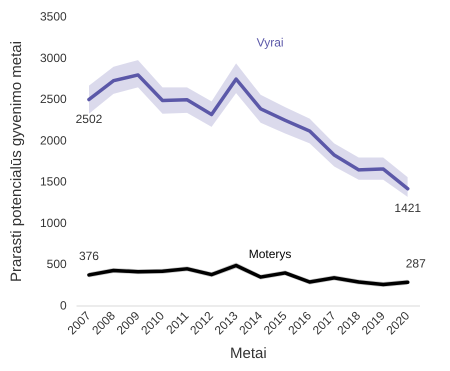  What do you see at coordinates (64, 305) in the screenshot?
I see `y-tick-label: 0` at bounding box center [64, 305].